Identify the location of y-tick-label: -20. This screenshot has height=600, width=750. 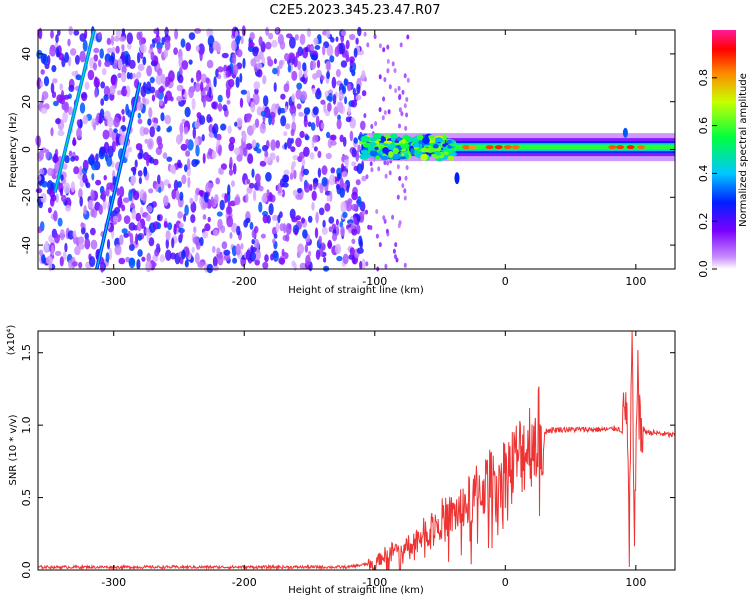
(26, 197).